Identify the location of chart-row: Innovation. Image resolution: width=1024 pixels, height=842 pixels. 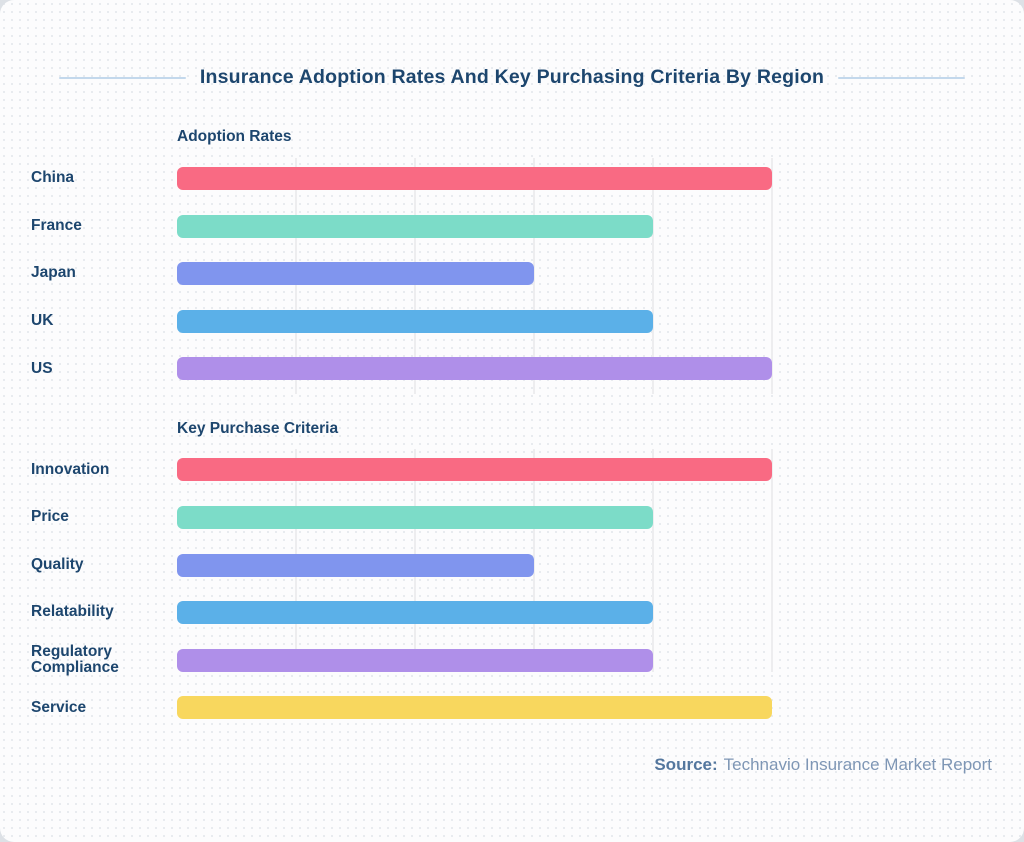
(512, 470).